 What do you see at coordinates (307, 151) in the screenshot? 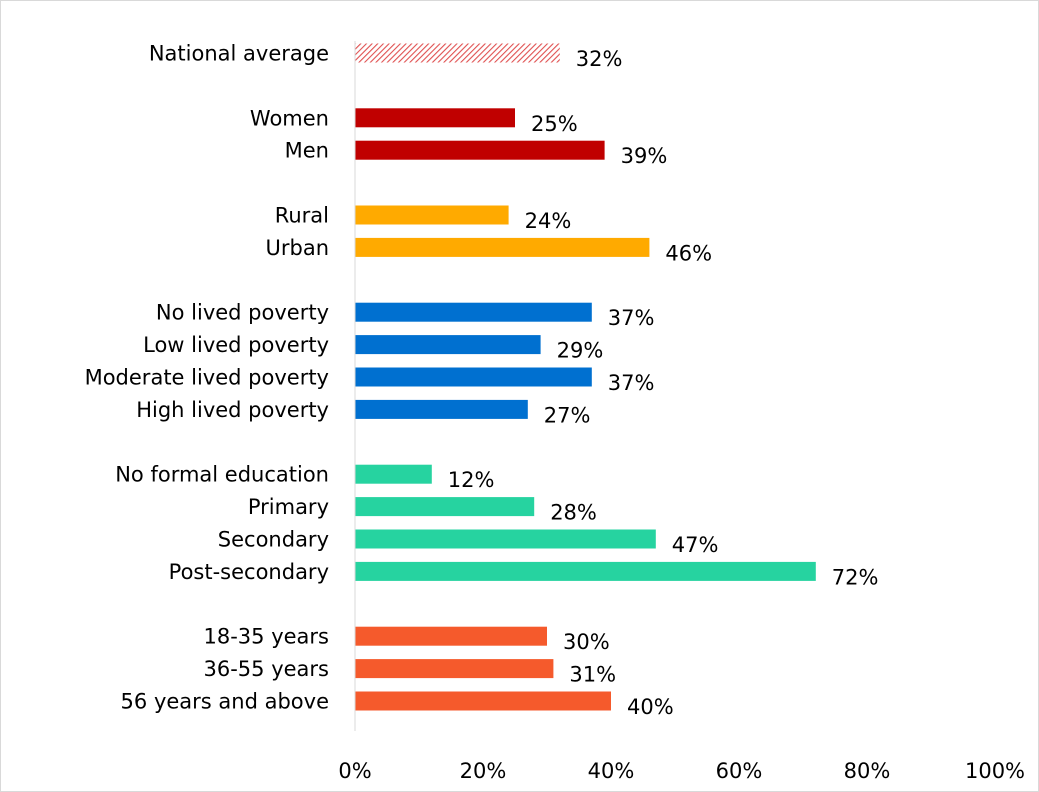
I see `category-label-men: Men` at bounding box center [307, 151].